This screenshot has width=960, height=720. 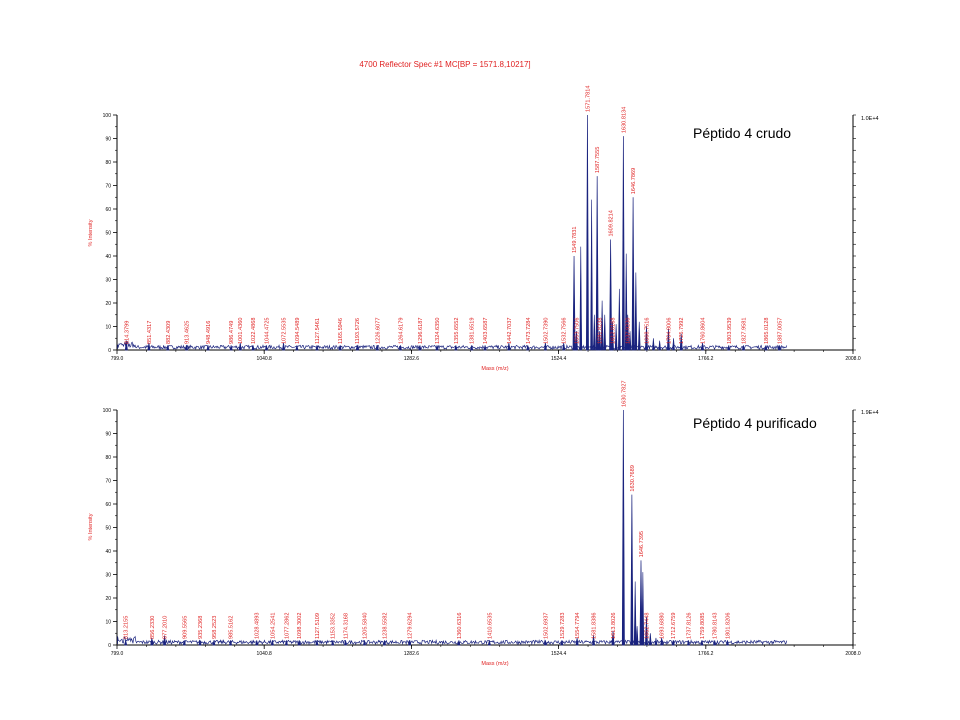 What do you see at coordinates (366, 626) in the screenshot?
I see `peak-mass-label: 1205.5840` at bounding box center [366, 626].